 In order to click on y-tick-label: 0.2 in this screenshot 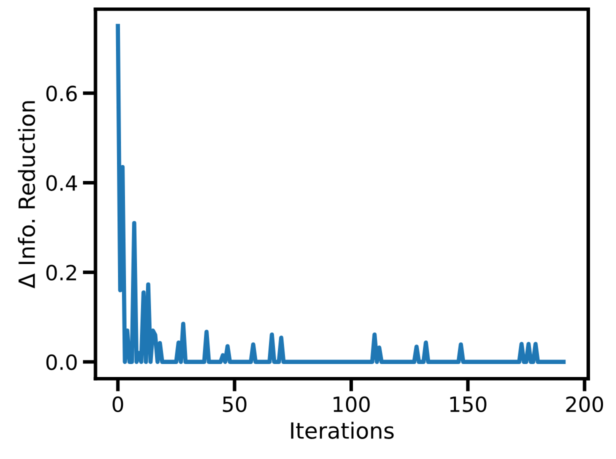, I will do `click(61, 272)`.